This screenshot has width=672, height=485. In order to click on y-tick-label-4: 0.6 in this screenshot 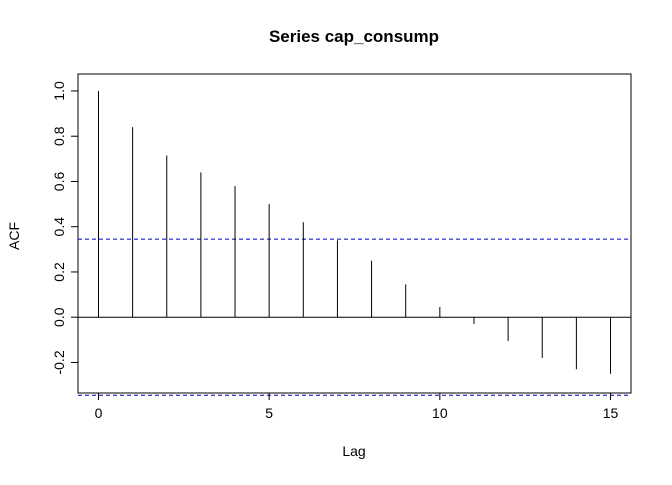, I will do `click(59, 182)`.